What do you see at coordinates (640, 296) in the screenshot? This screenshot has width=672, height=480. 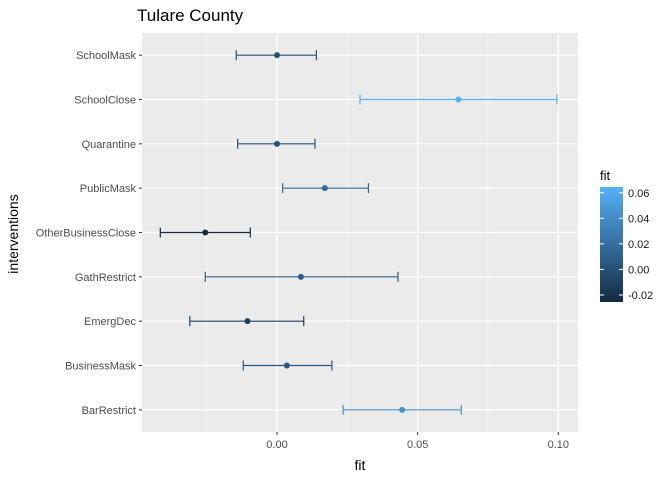 I see `legend-tick-label: -0.02` at bounding box center [640, 296].